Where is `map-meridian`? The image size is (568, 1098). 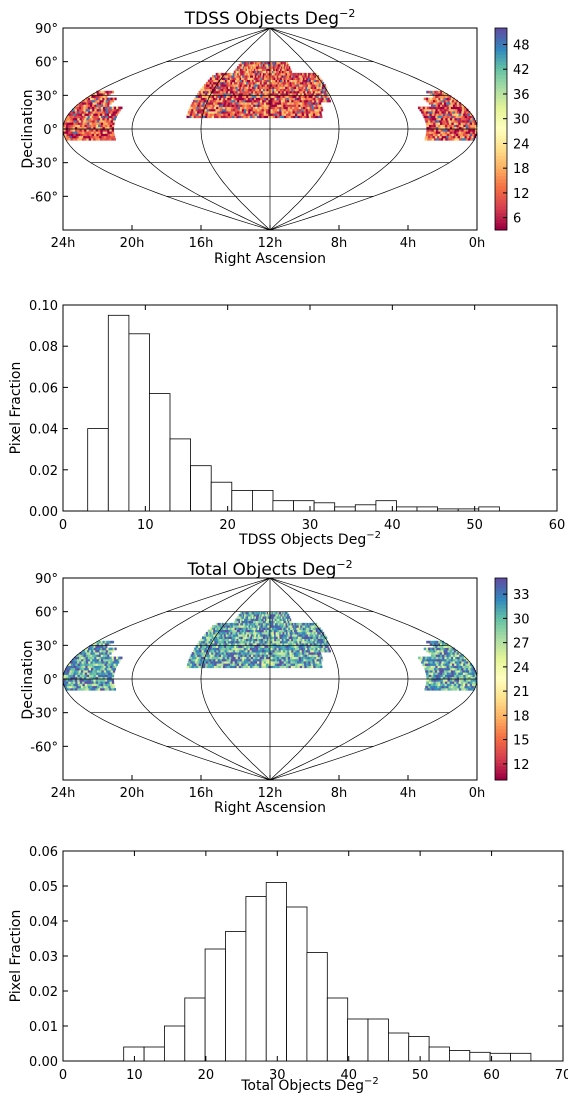
map-meridian is located at coordinates (235, 679).